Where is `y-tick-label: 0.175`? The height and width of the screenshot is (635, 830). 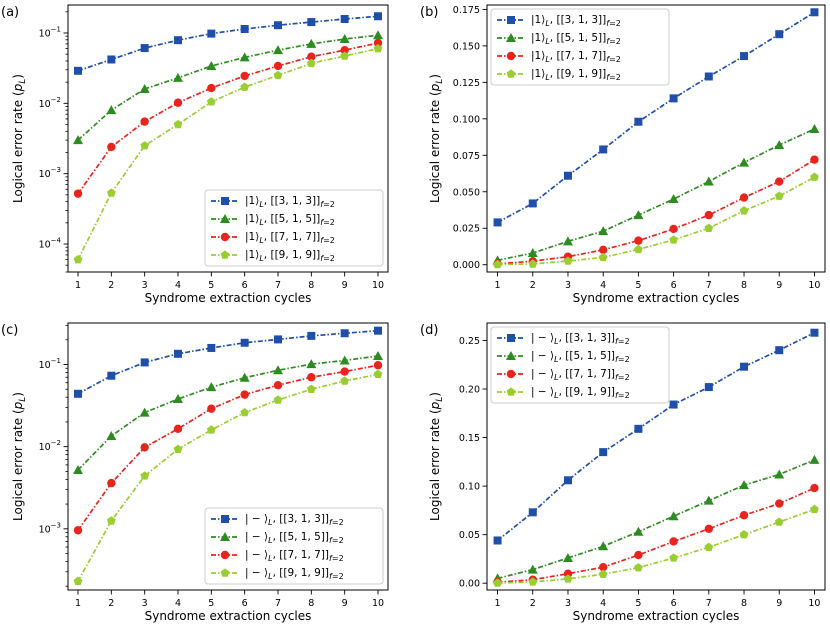 y-tick-label: 0.175 is located at coordinates (466, 10).